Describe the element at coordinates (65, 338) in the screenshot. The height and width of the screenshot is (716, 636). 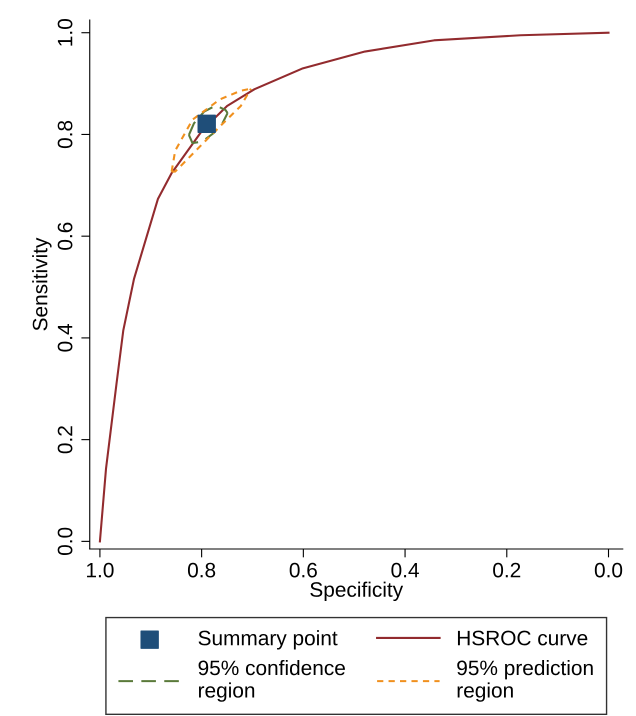
I see `y-tick-label: 0.4` at that location.